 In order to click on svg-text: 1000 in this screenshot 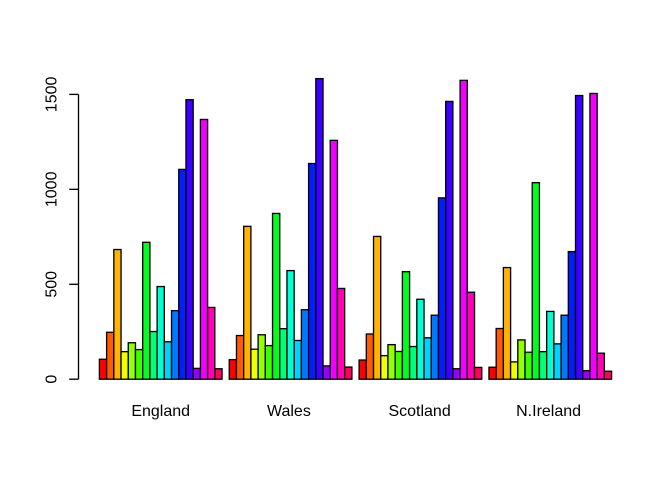, I will do `click(52, 189)`.